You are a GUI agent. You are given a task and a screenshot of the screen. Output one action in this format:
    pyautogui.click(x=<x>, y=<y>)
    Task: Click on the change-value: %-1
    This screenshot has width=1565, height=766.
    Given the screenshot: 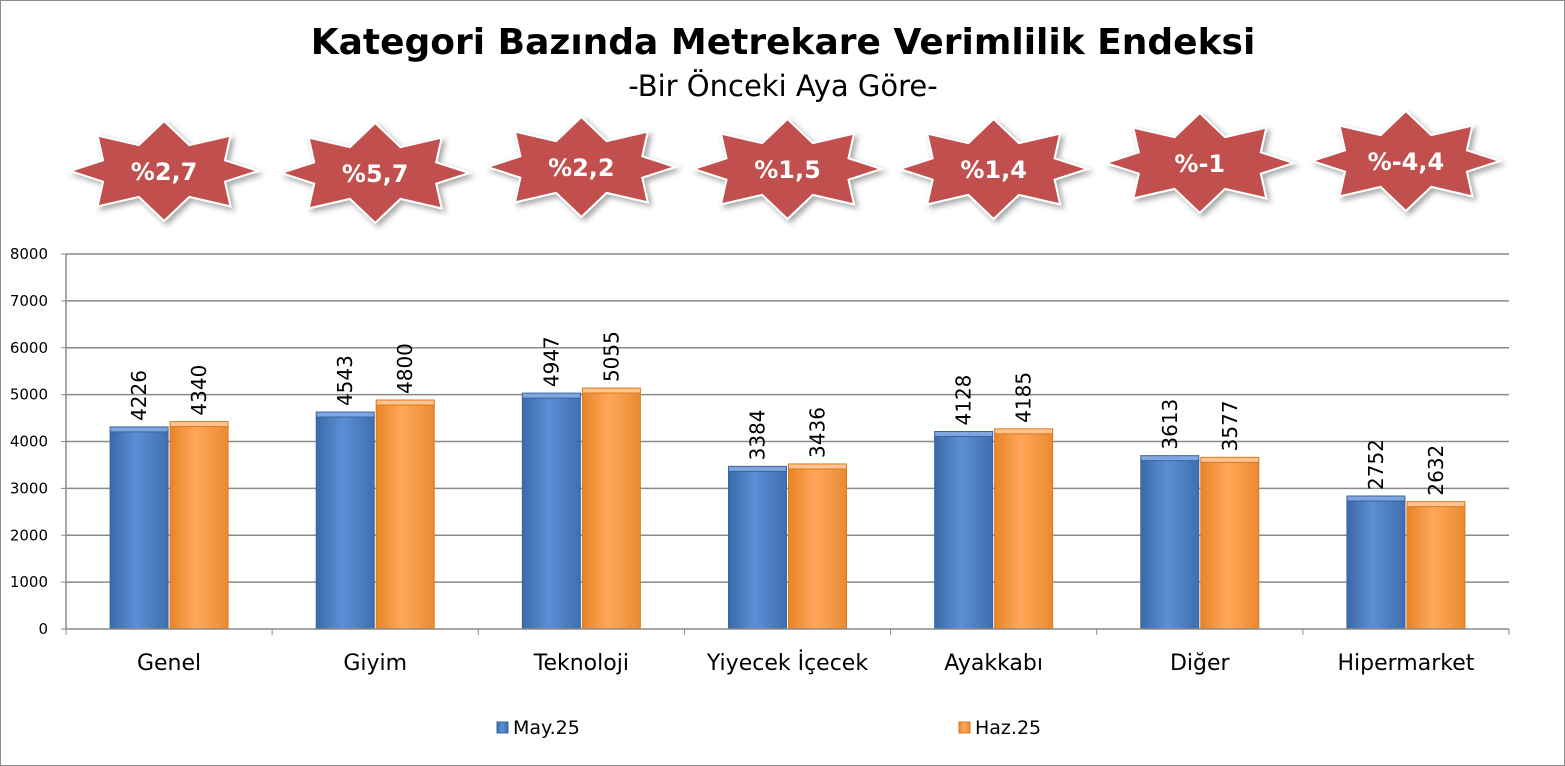 What is the action you would take?
    pyautogui.click(x=1199, y=164)
    